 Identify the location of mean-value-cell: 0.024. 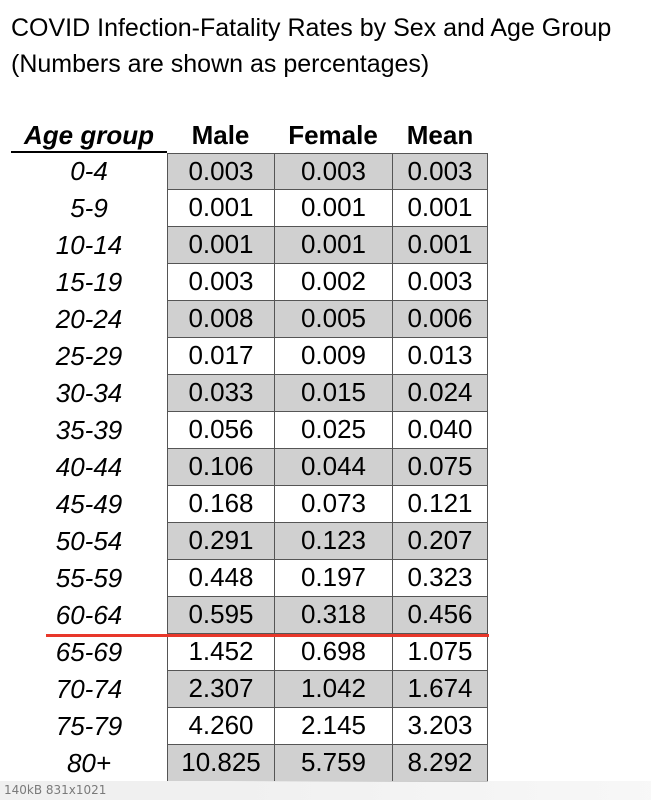
(440, 393).